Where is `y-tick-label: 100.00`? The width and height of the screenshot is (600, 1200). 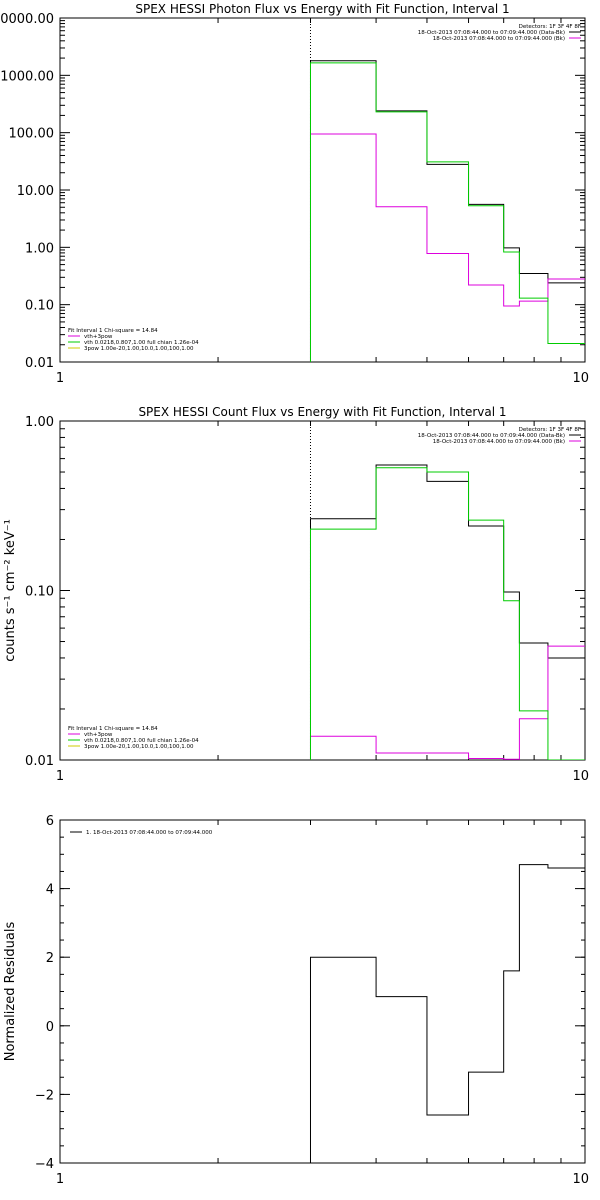
y-tick-label: 100.00 is located at coordinates (32, 134).